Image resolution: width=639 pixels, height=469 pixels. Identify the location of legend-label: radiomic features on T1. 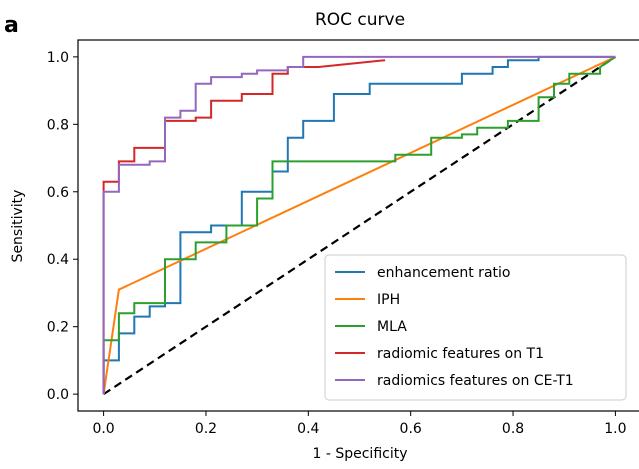
(460, 354).